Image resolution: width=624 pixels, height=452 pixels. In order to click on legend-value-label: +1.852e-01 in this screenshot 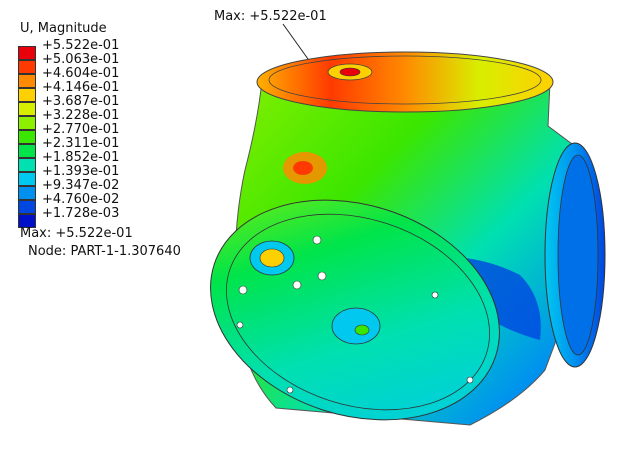, I will do `click(81, 157)`.